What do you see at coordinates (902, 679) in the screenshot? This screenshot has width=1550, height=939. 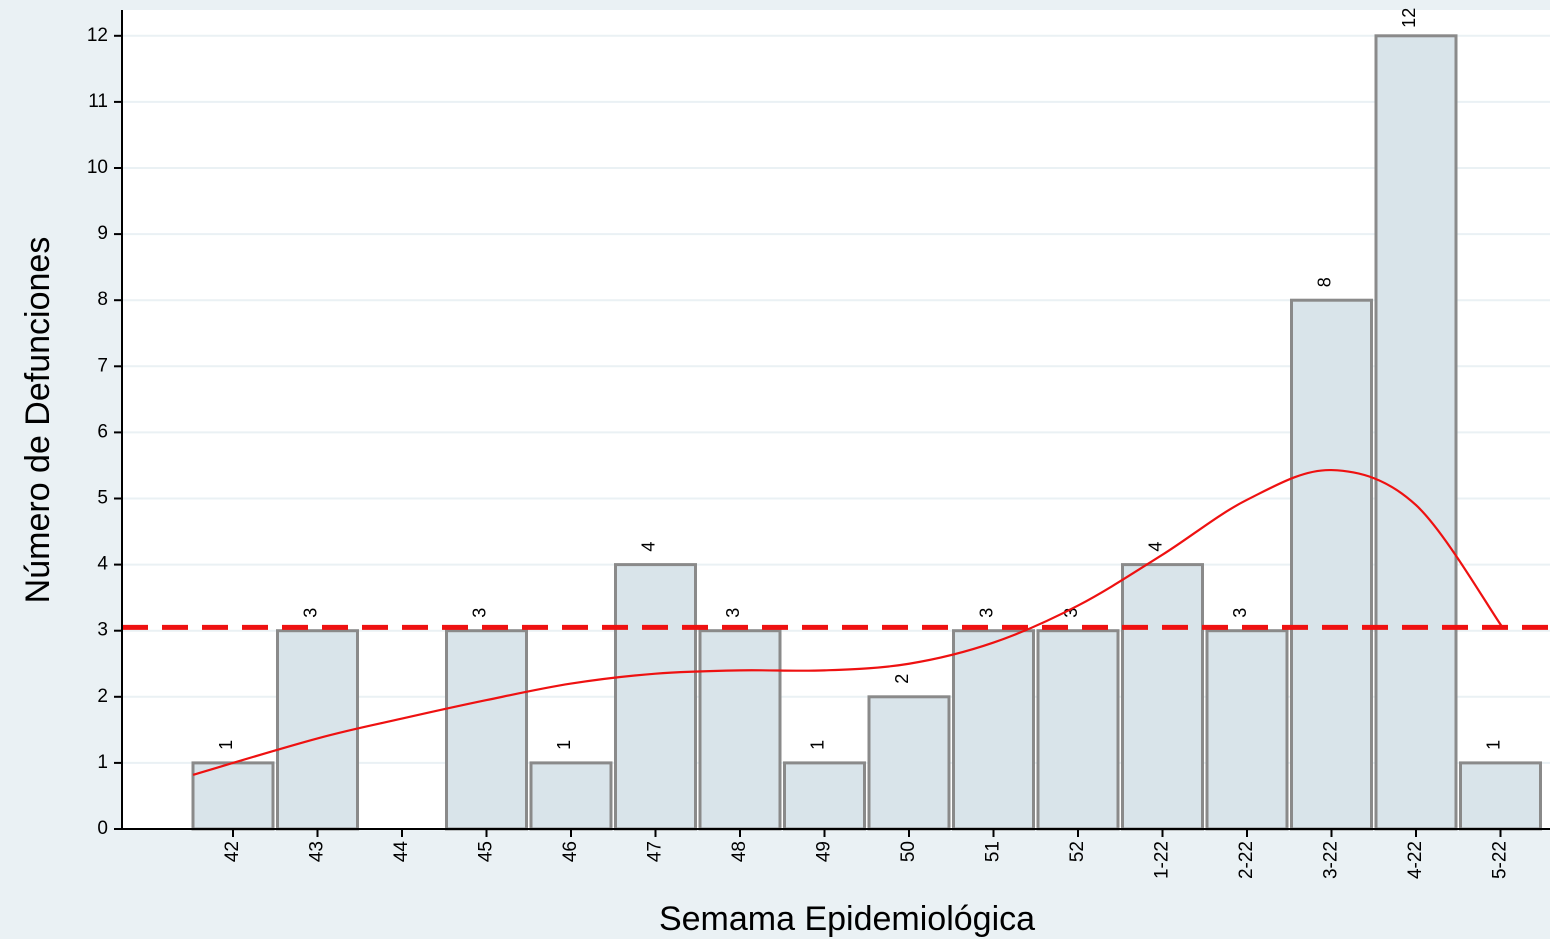 I see `bar-data-label: 2` at bounding box center [902, 679].